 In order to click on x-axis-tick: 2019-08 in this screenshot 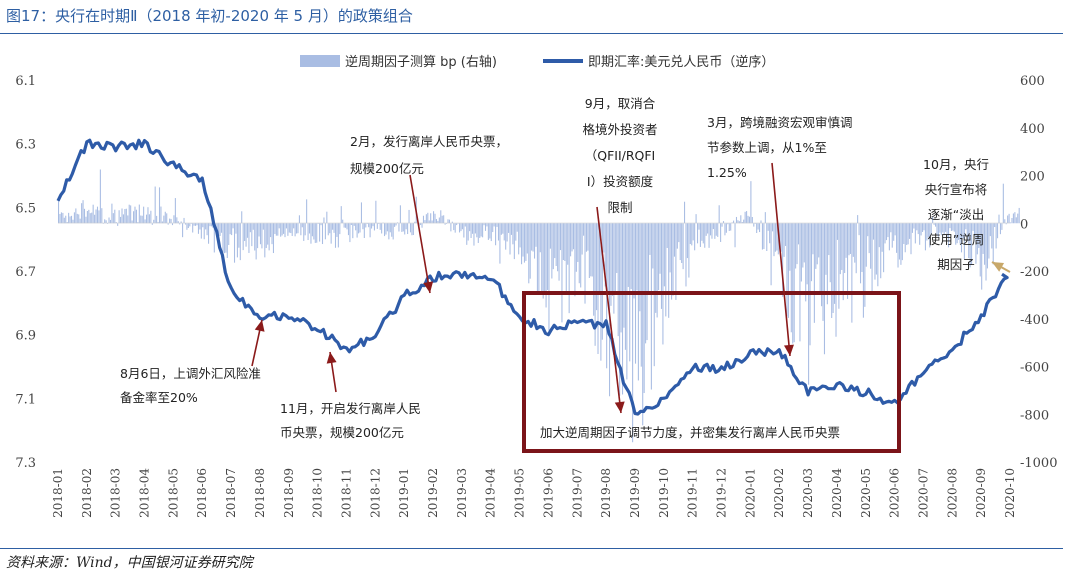, I will do `click(606, 493)`.